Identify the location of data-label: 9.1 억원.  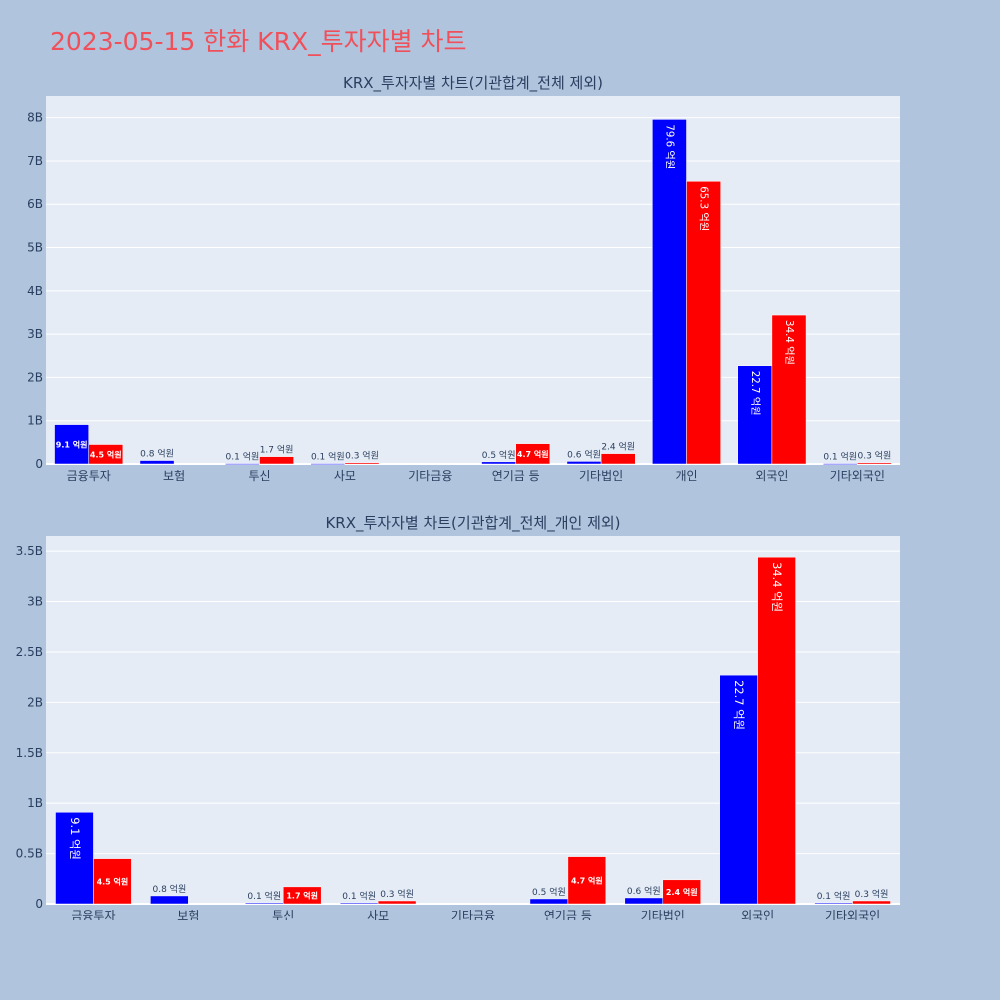
(75, 838).